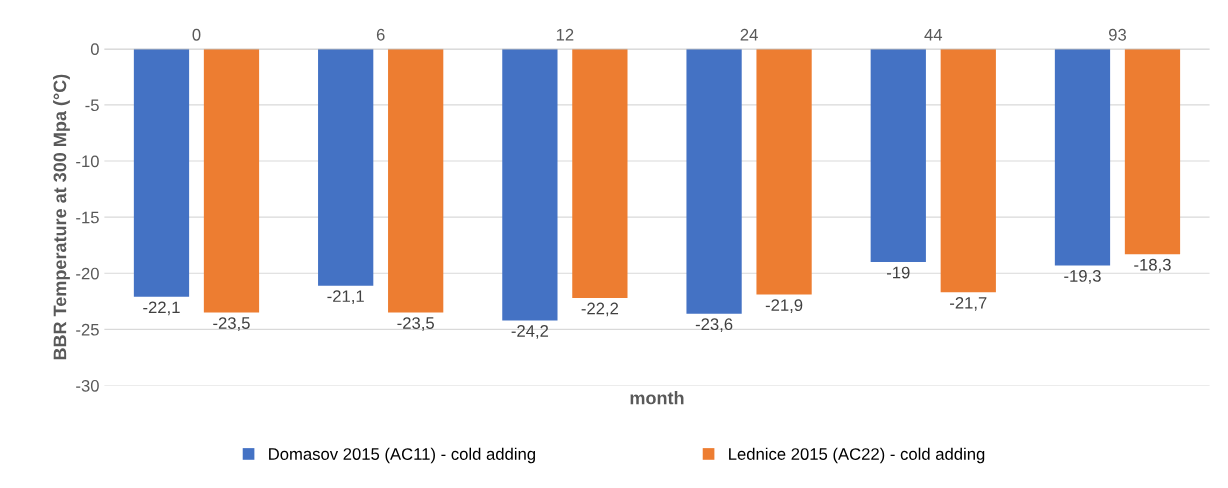 This screenshot has height=488, width=1228. Describe the element at coordinates (530, 332) in the screenshot. I see `data-label: -24,2` at that location.